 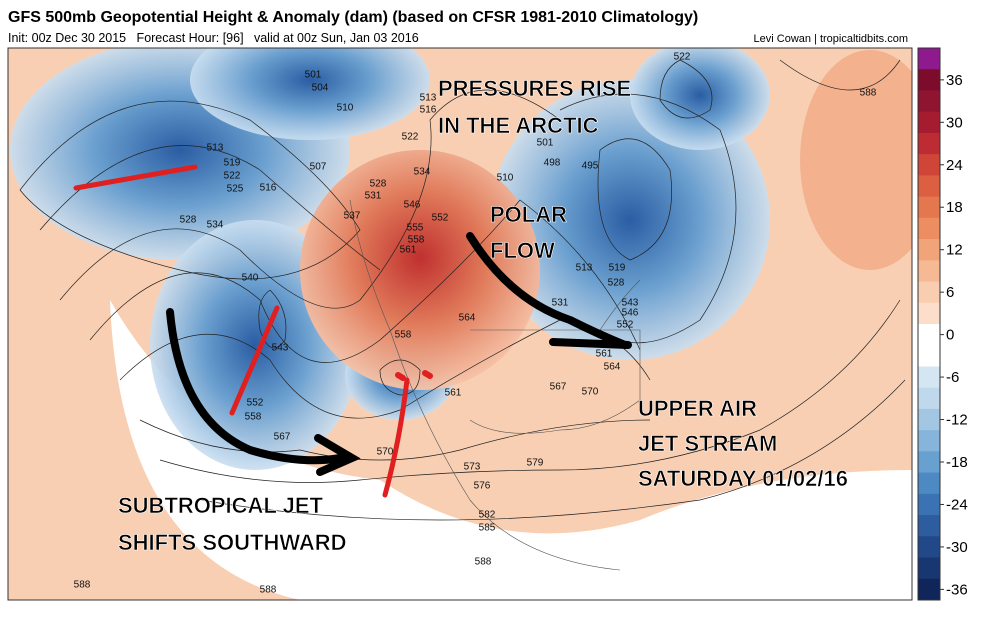 What do you see at coordinates (954, 122) in the screenshot?
I see `colorbar-label: 30` at bounding box center [954, 122].